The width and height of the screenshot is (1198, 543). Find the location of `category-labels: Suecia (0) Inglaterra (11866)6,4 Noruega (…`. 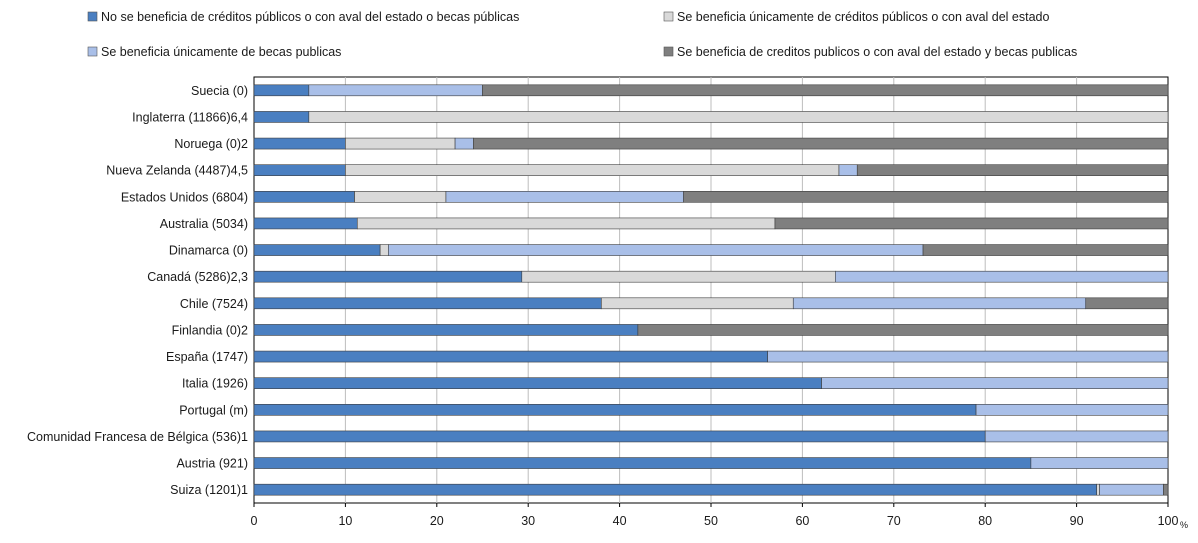

category-labels: Suecia (0) Inglaterra (11866)6,4 Noruega (… is located at coordinates (137, 290).